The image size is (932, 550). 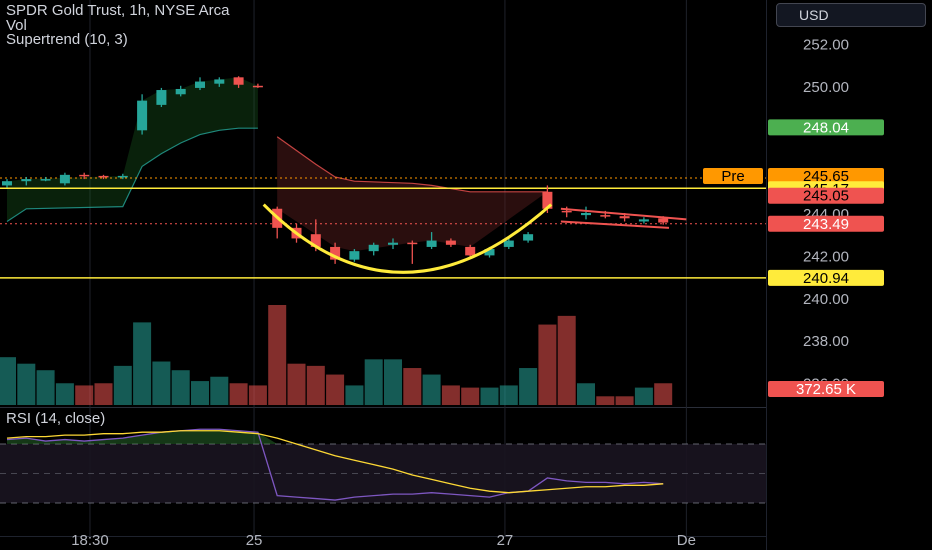 I want to click on price-label-text: 245.05, so click(x=826, y=196).